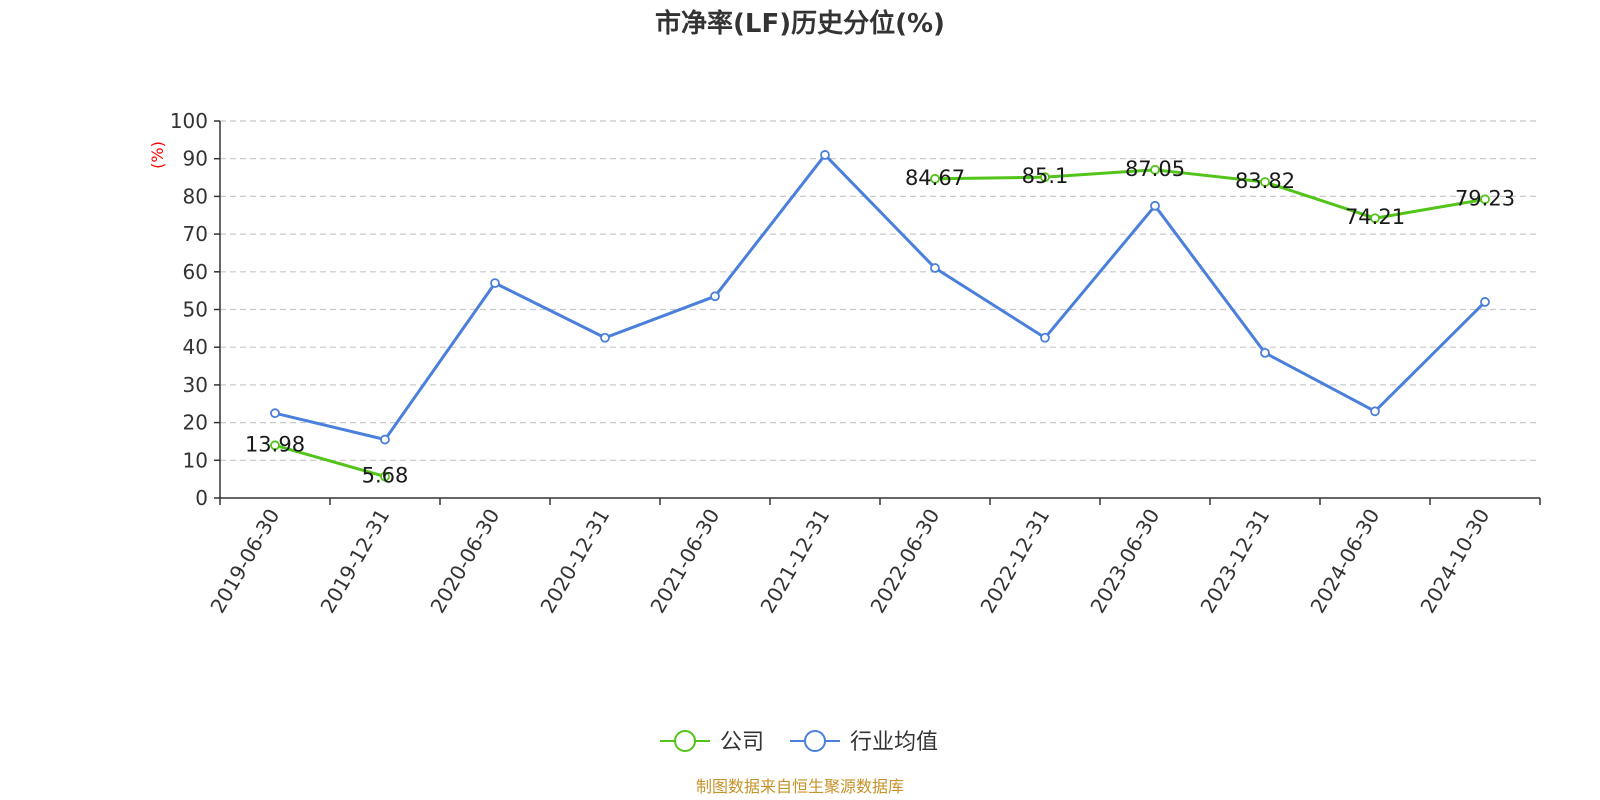  I want to click on y-axis-unit: (%), so click(157, 155).